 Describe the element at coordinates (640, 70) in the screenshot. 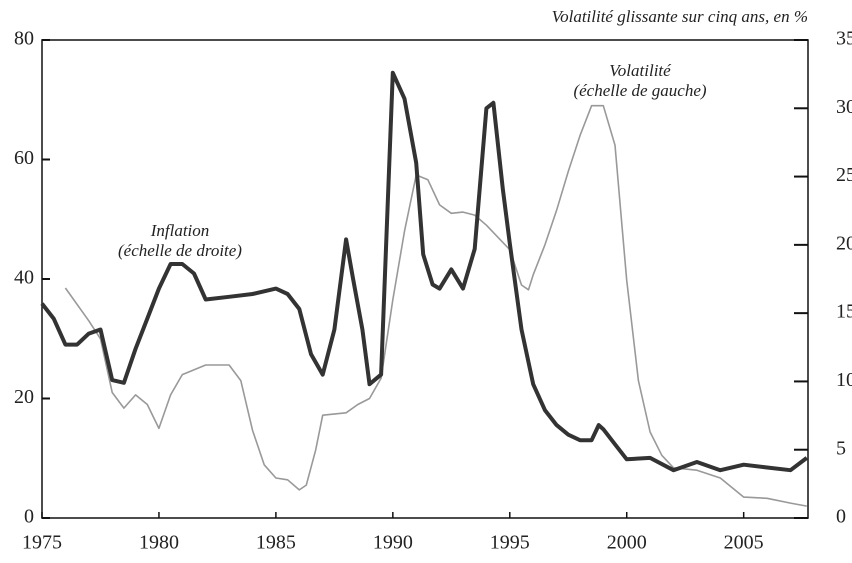

I see `annotation: Volatilité` at that location.